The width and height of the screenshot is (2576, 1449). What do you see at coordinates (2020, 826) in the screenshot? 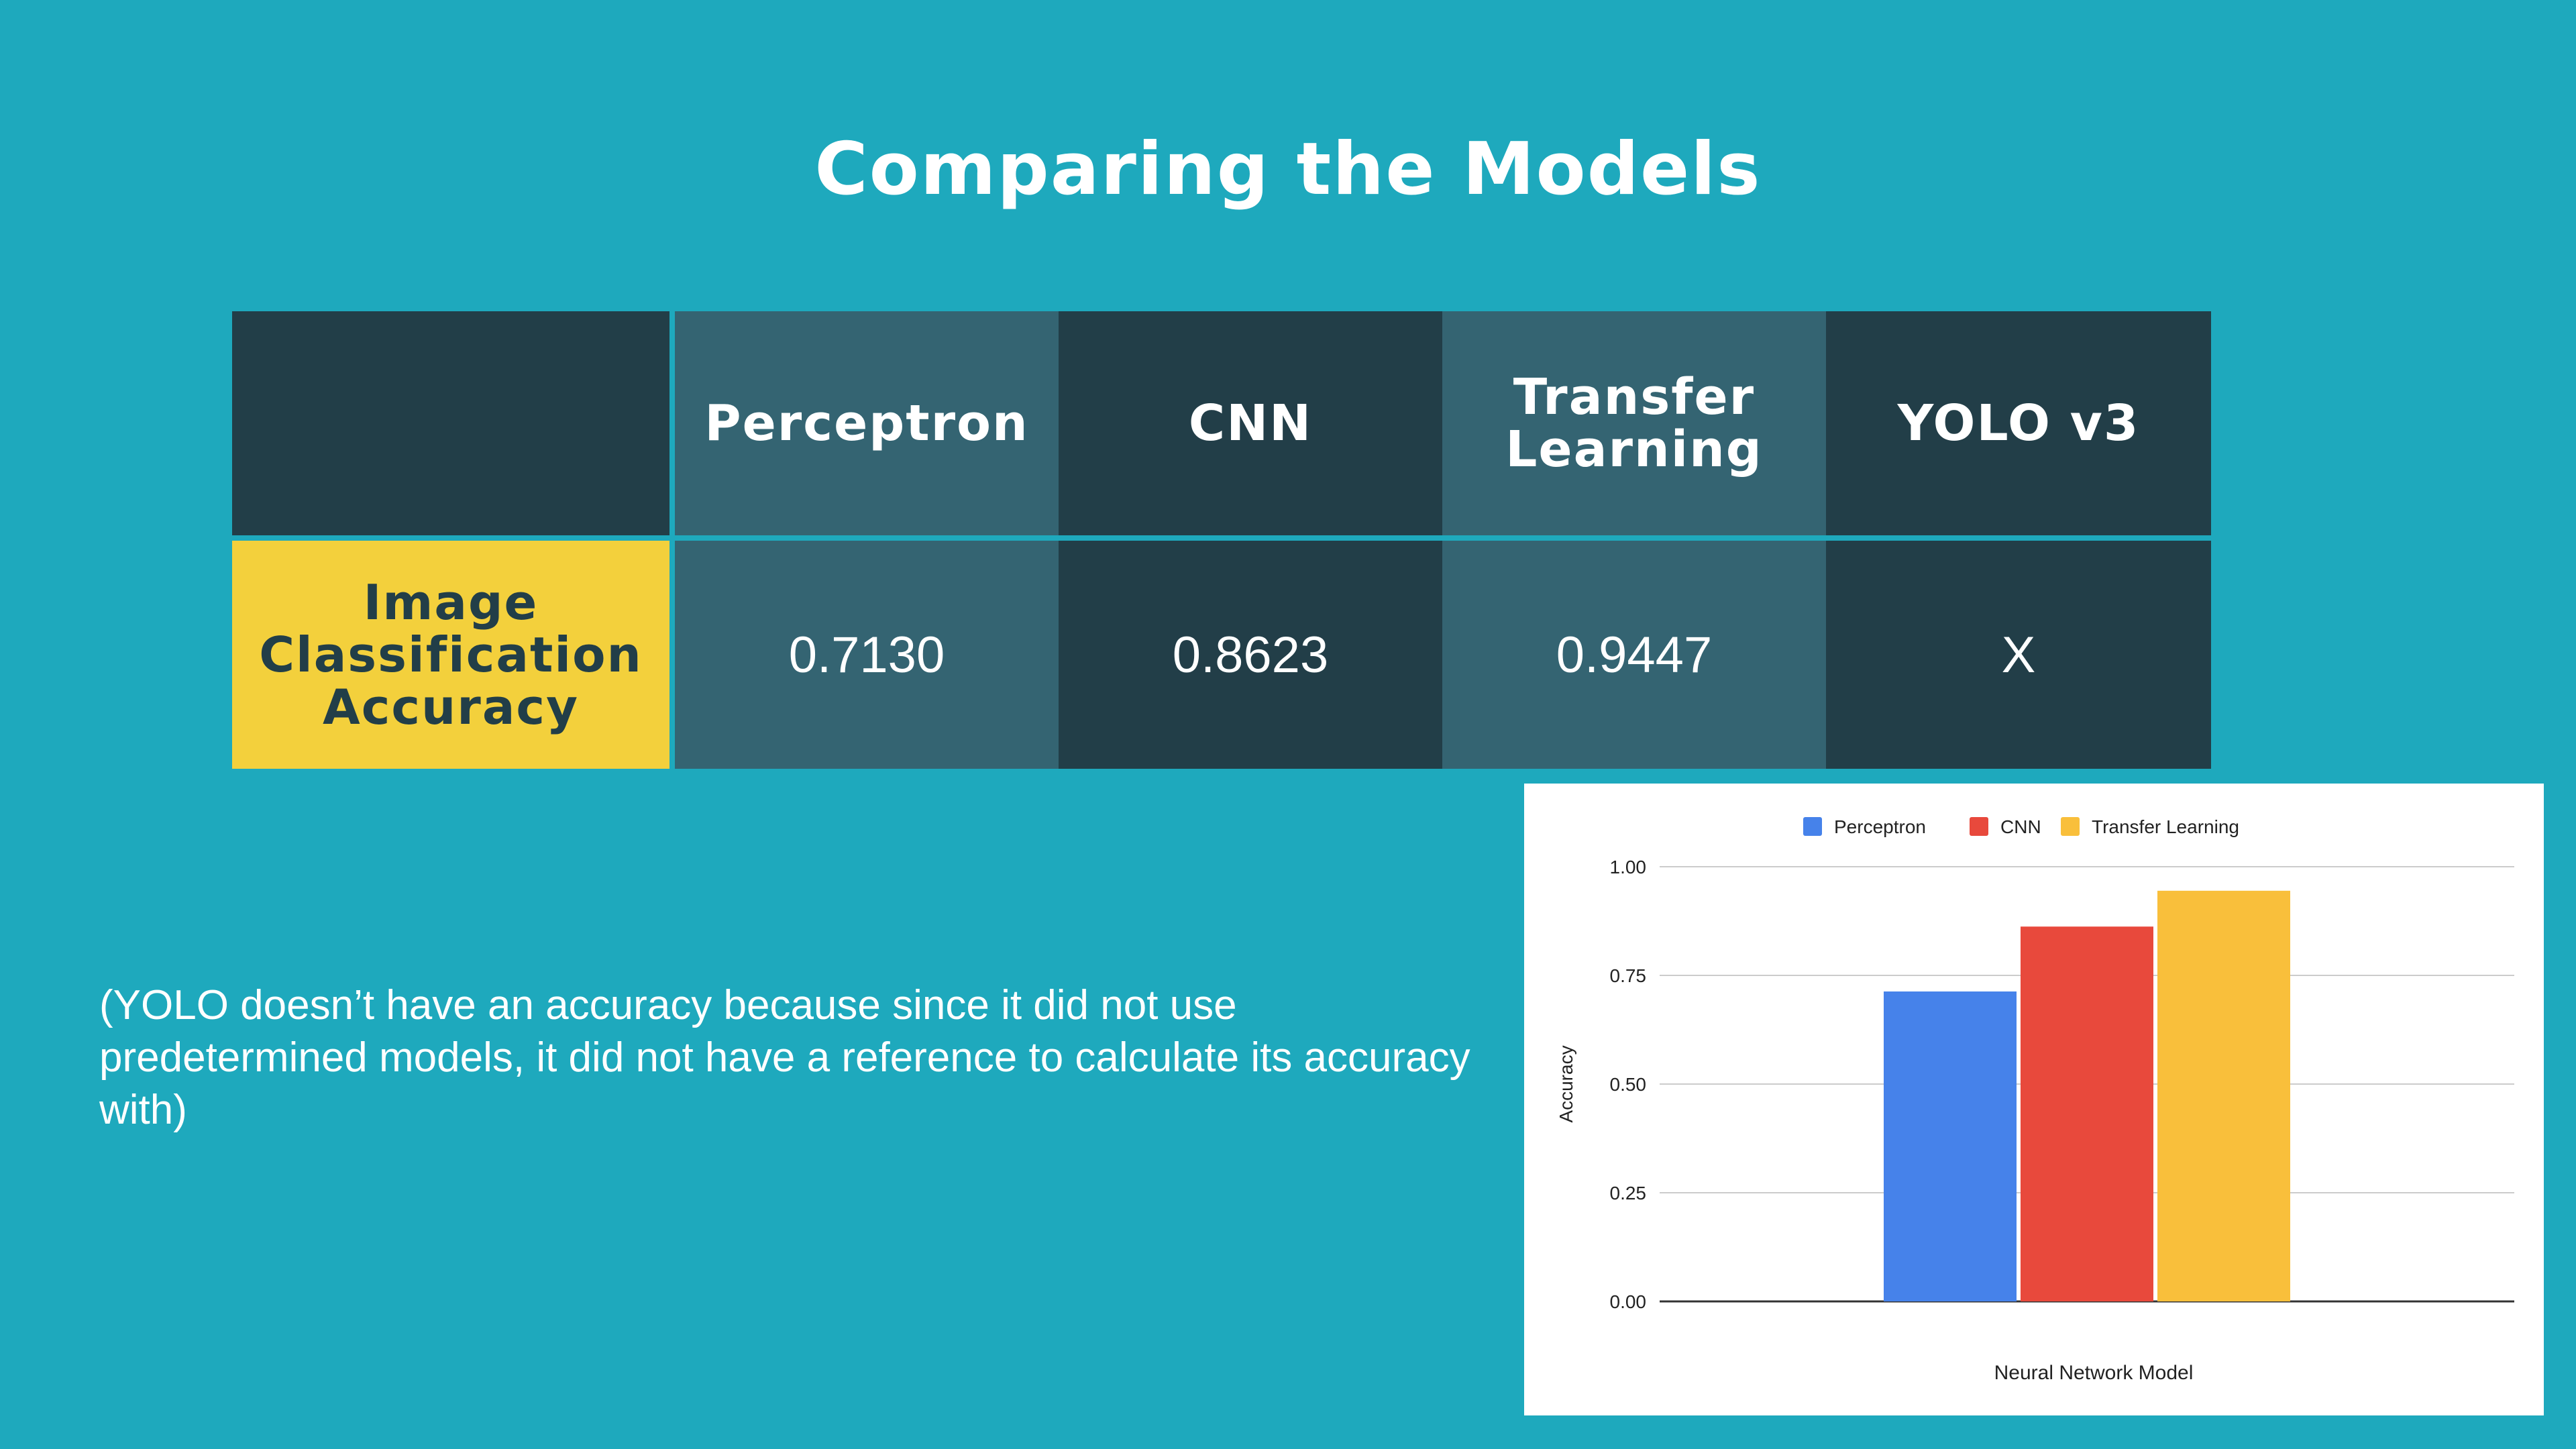
I see `legend-label: CNN` at bounding box center [2020, 826].